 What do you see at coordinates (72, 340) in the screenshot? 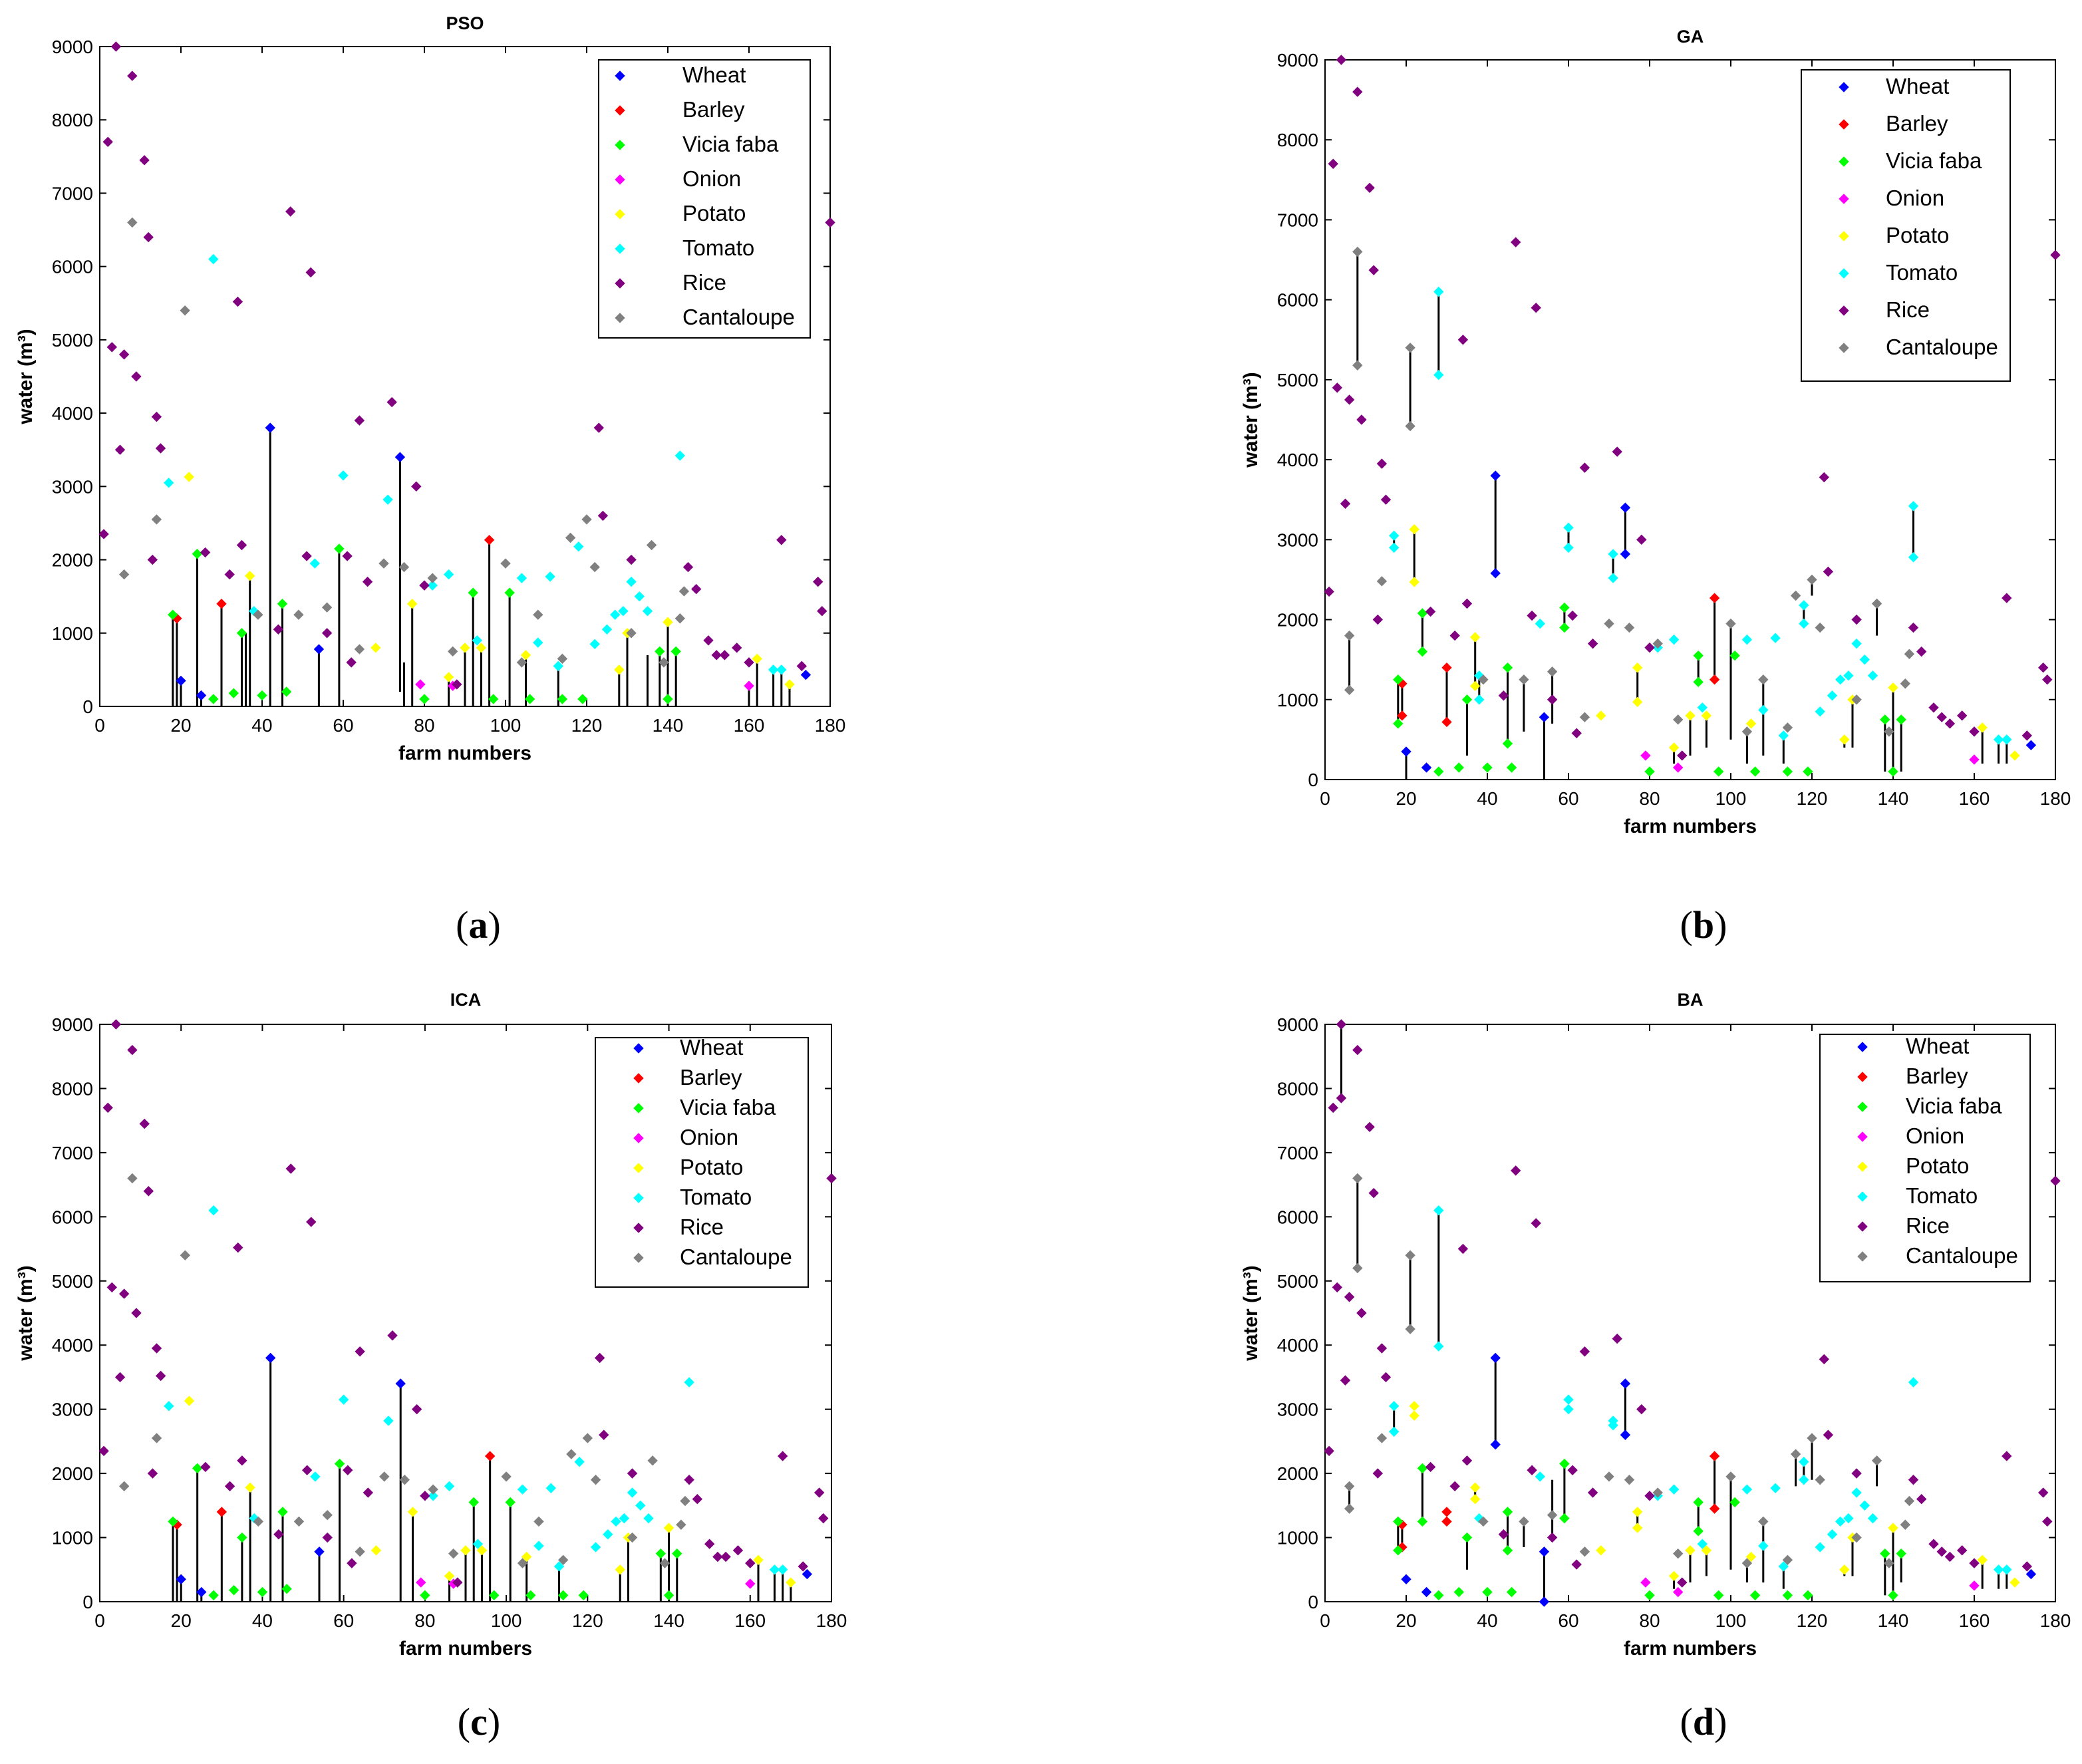
I see `y-tick-label: 5000` at bounding box center [72, 340].